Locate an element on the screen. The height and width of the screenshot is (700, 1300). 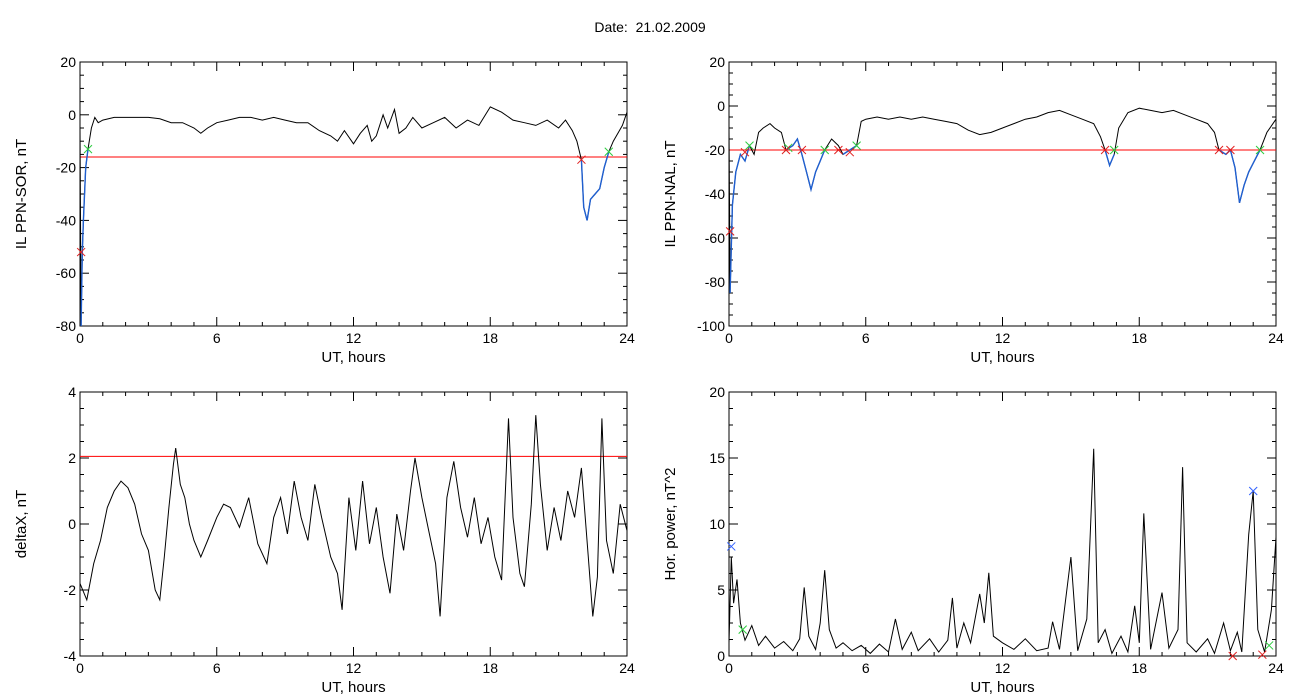
y-tick-label: -100 is located at coordinates (711, 326).